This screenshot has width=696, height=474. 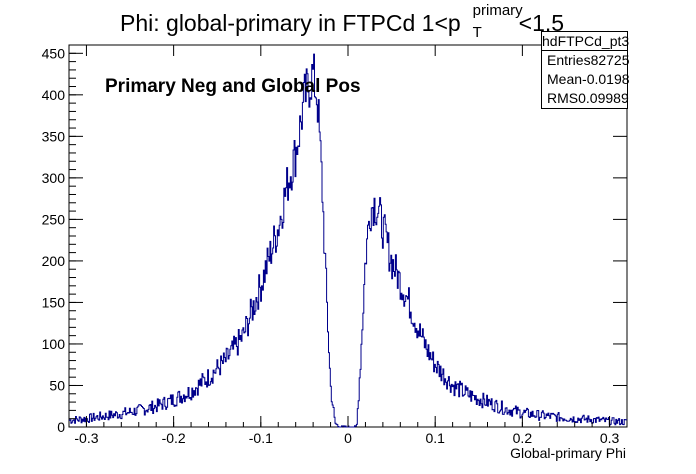 What do you see at coordinates (348, 438) in the screenshot?
I see `x-tick-label: 0` at bounding box center [348, 438].